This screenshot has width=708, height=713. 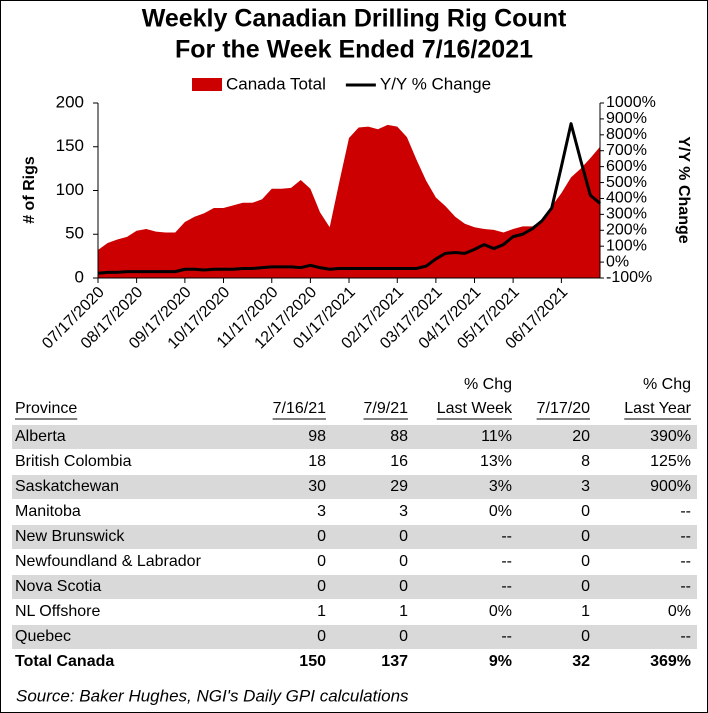 I want to click on table-header: 7/17/20, so click(x=563, y=408).